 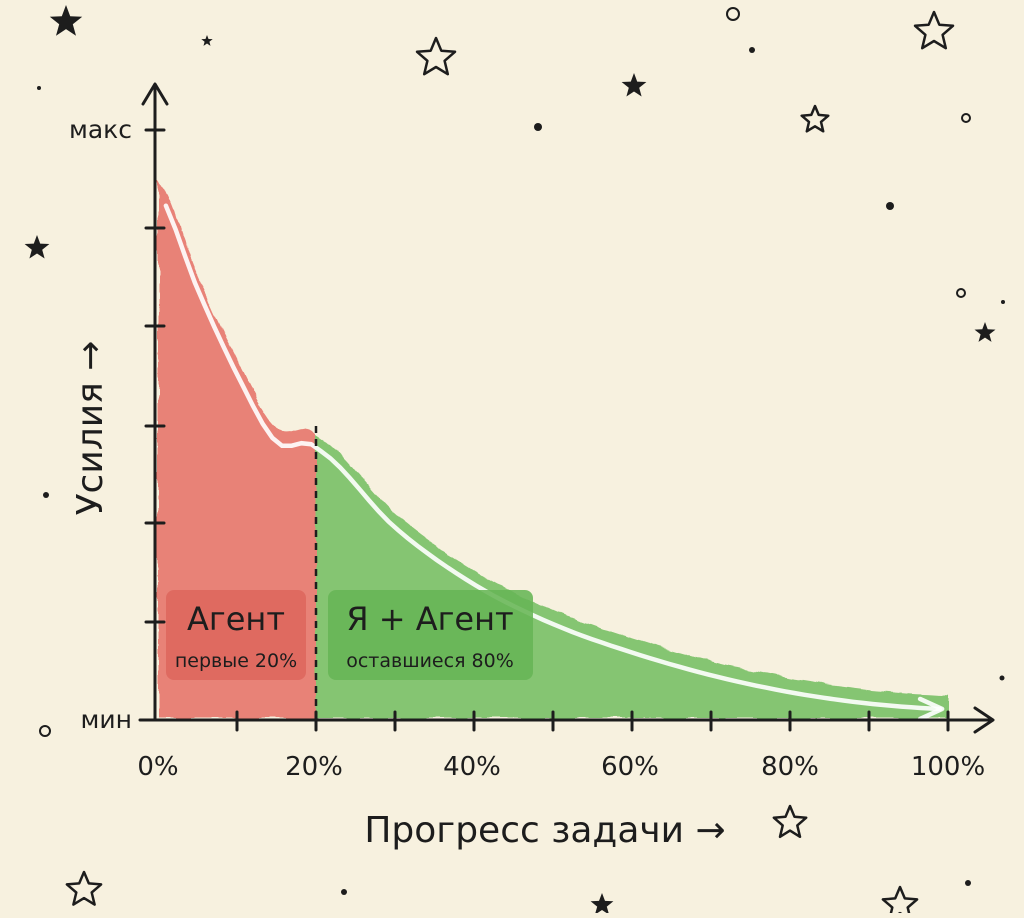 I want to click on region-label-agent-sub: первые 20%, so click(x=236, y=661).